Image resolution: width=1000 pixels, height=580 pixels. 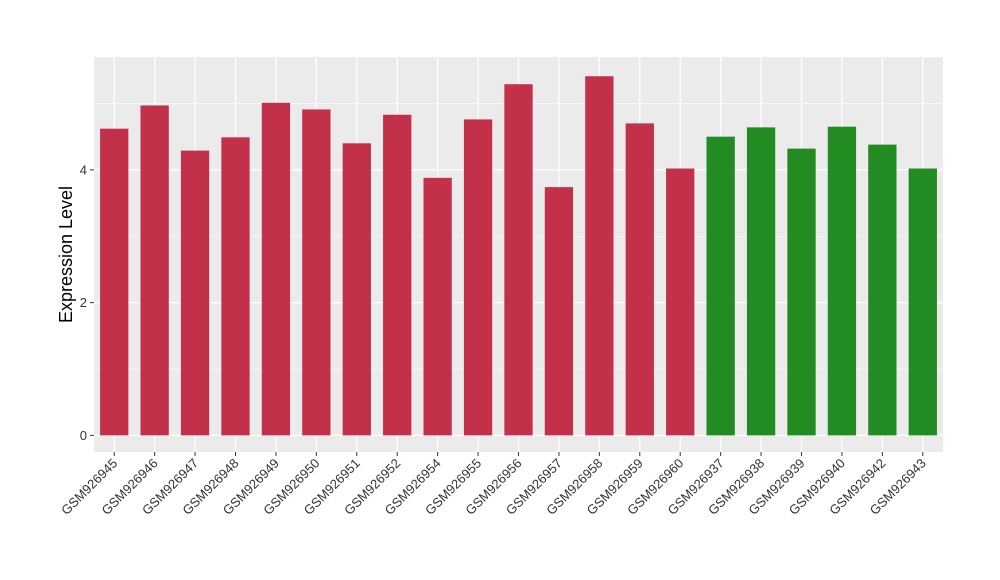 What do you see at coordinates (316, 272) in the screenshot?
I see `bar-GSM926950` at bounding box center [316, 272].